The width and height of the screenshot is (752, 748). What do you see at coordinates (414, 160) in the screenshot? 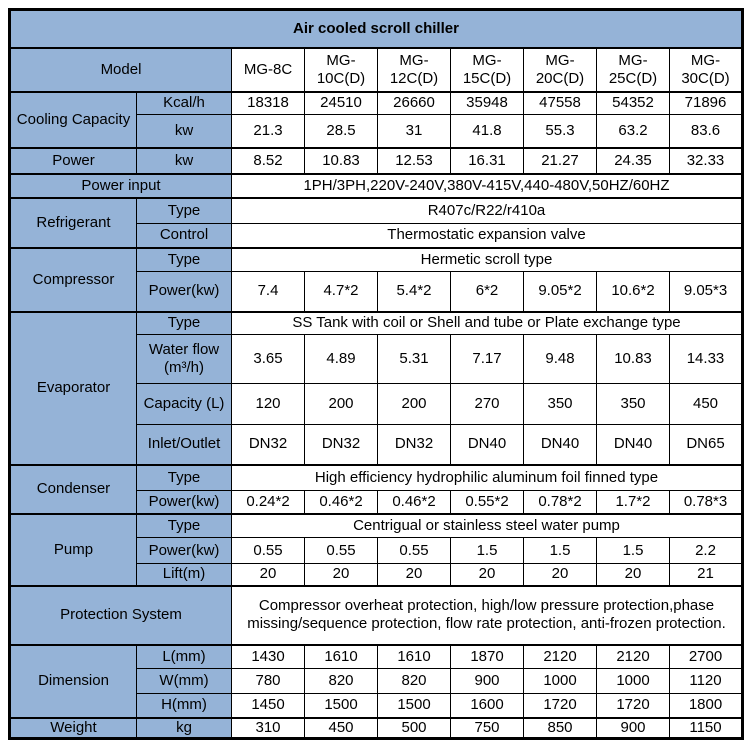
I see `value-cell: 12.53` at bounding box center [414, 160].